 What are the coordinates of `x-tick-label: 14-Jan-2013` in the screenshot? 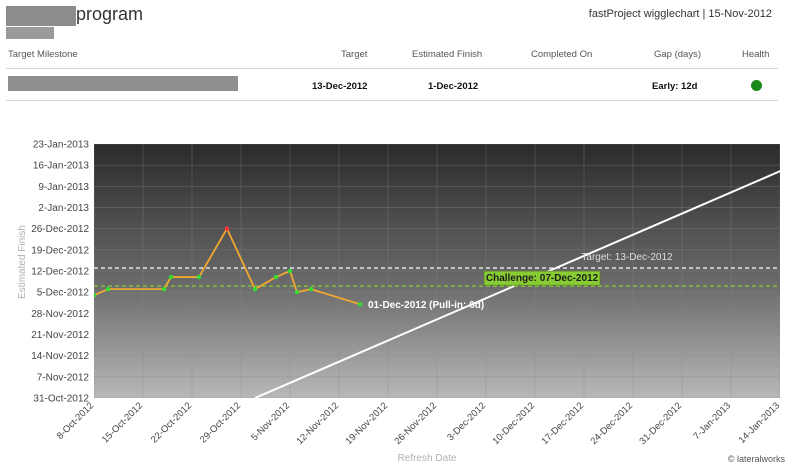 It's located at (760, 423).